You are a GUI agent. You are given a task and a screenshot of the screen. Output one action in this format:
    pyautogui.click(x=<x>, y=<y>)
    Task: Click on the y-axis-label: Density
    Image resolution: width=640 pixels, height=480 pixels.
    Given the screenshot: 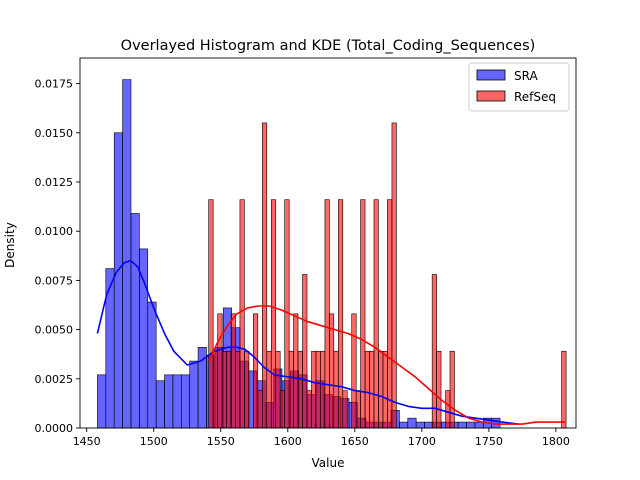 What is the action you would take?
    pyautogui.click(x=10, y=245)
    